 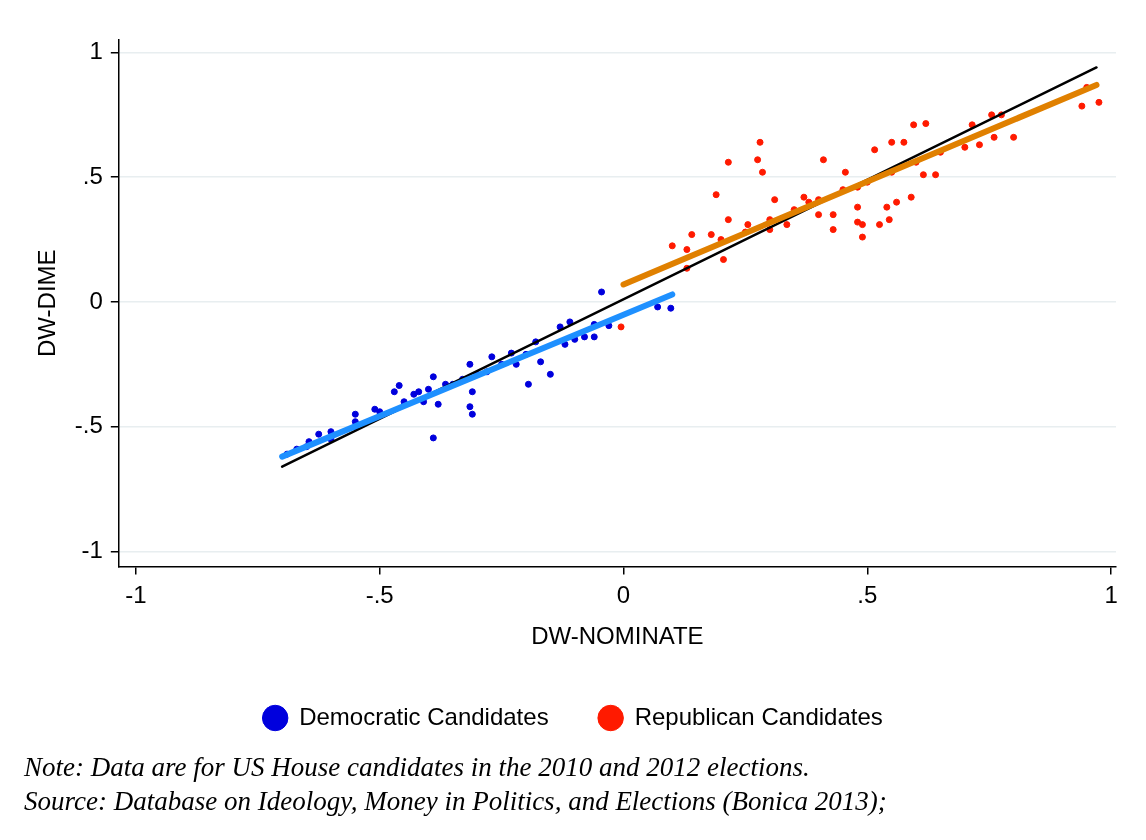 What do you see at coordinates (867, 595) in the screenshot?
I see `x-tick-label: .5` at bounding box center [867, 595].